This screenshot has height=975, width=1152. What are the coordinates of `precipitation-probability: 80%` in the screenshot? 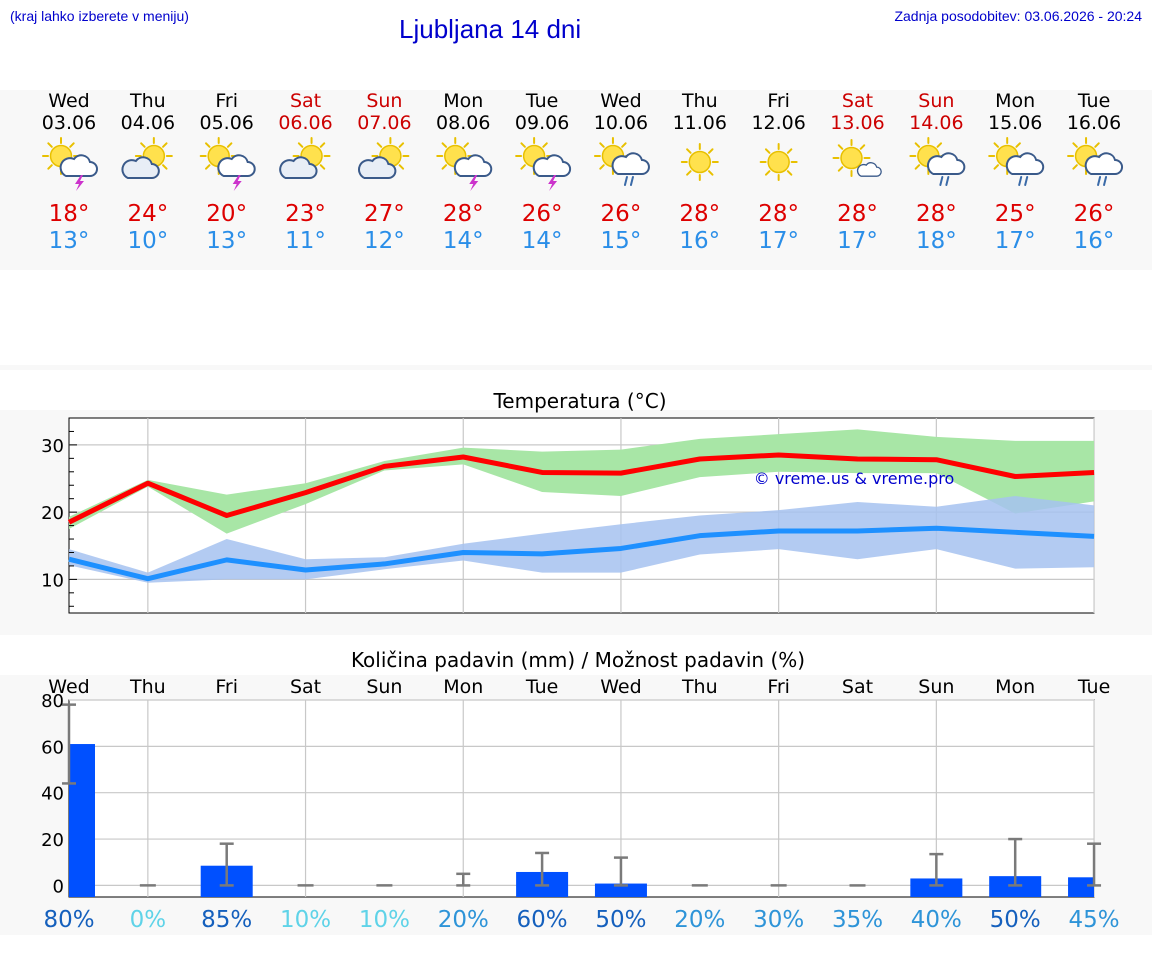 It's located at (68, 920).